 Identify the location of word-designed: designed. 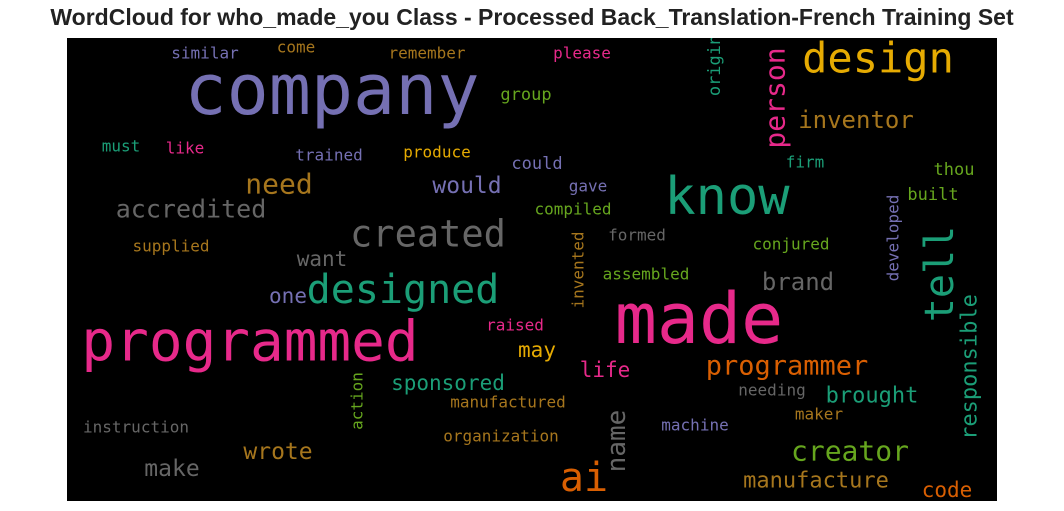
(403, 290).